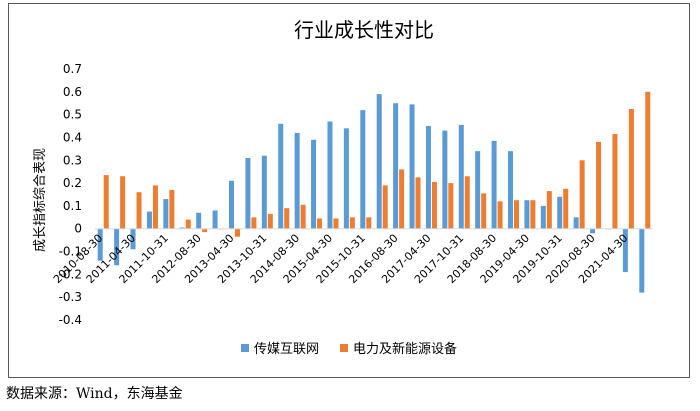 Image resolution: width=700 pixels, height=411 pixels. I want to click on legend-label-power: 电力及新能源设备, so click(405, 349).